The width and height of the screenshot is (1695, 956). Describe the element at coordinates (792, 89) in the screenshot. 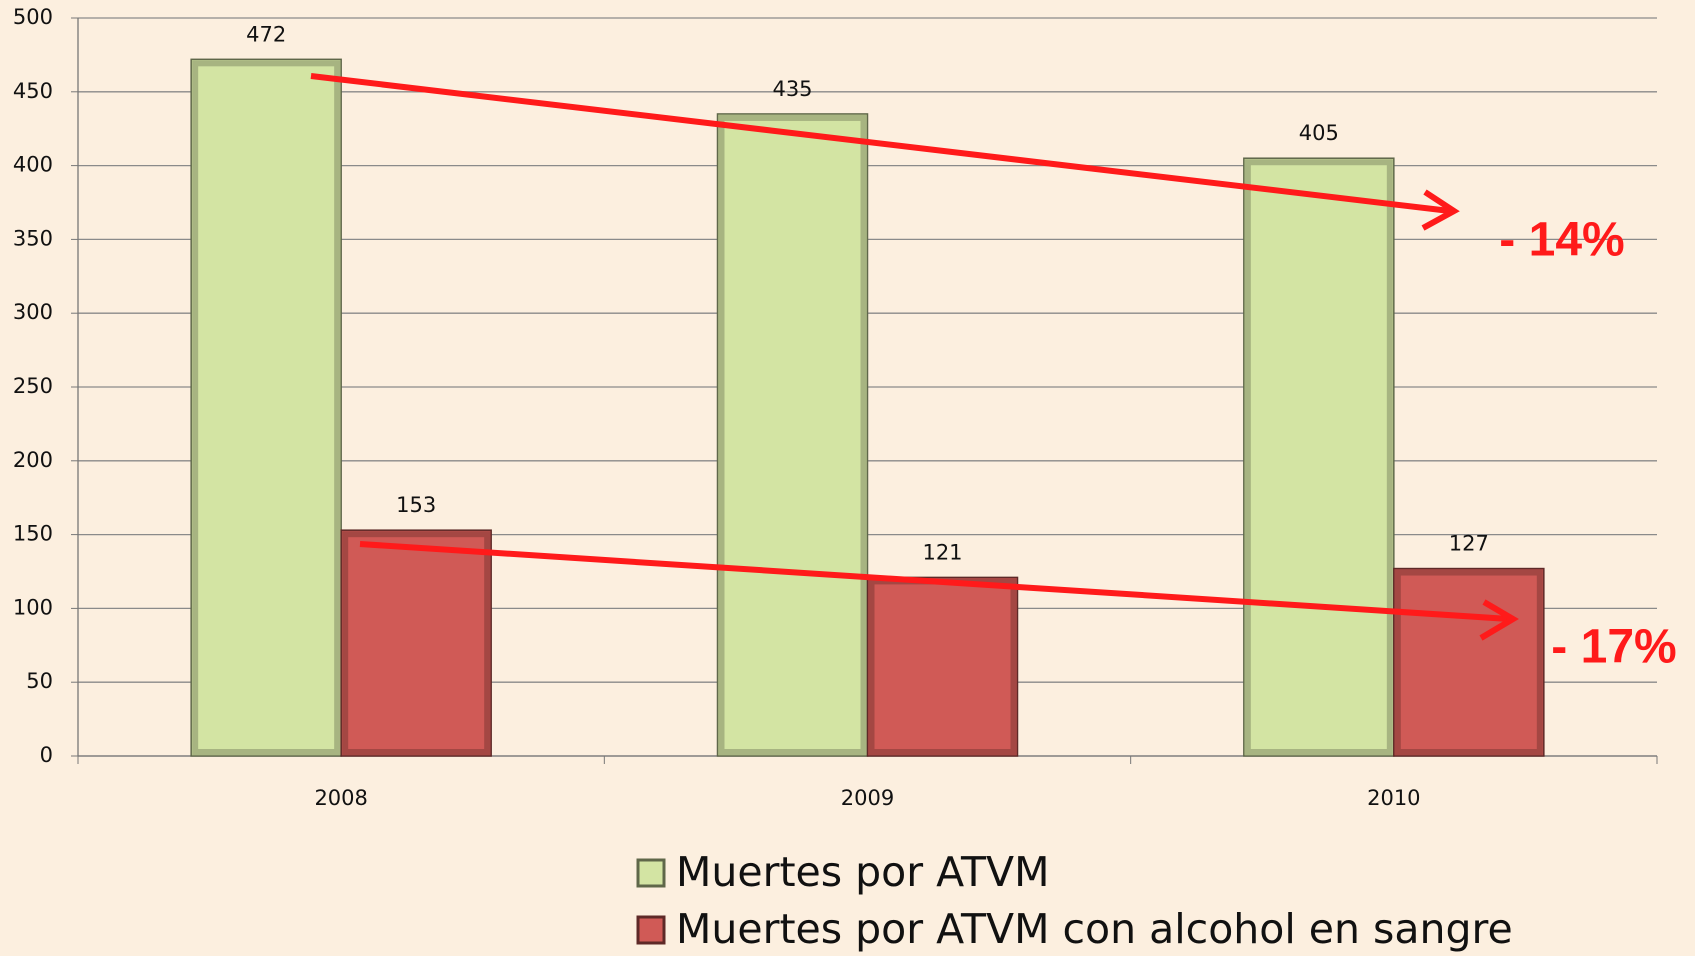

I see `data-label: 435` at that location.